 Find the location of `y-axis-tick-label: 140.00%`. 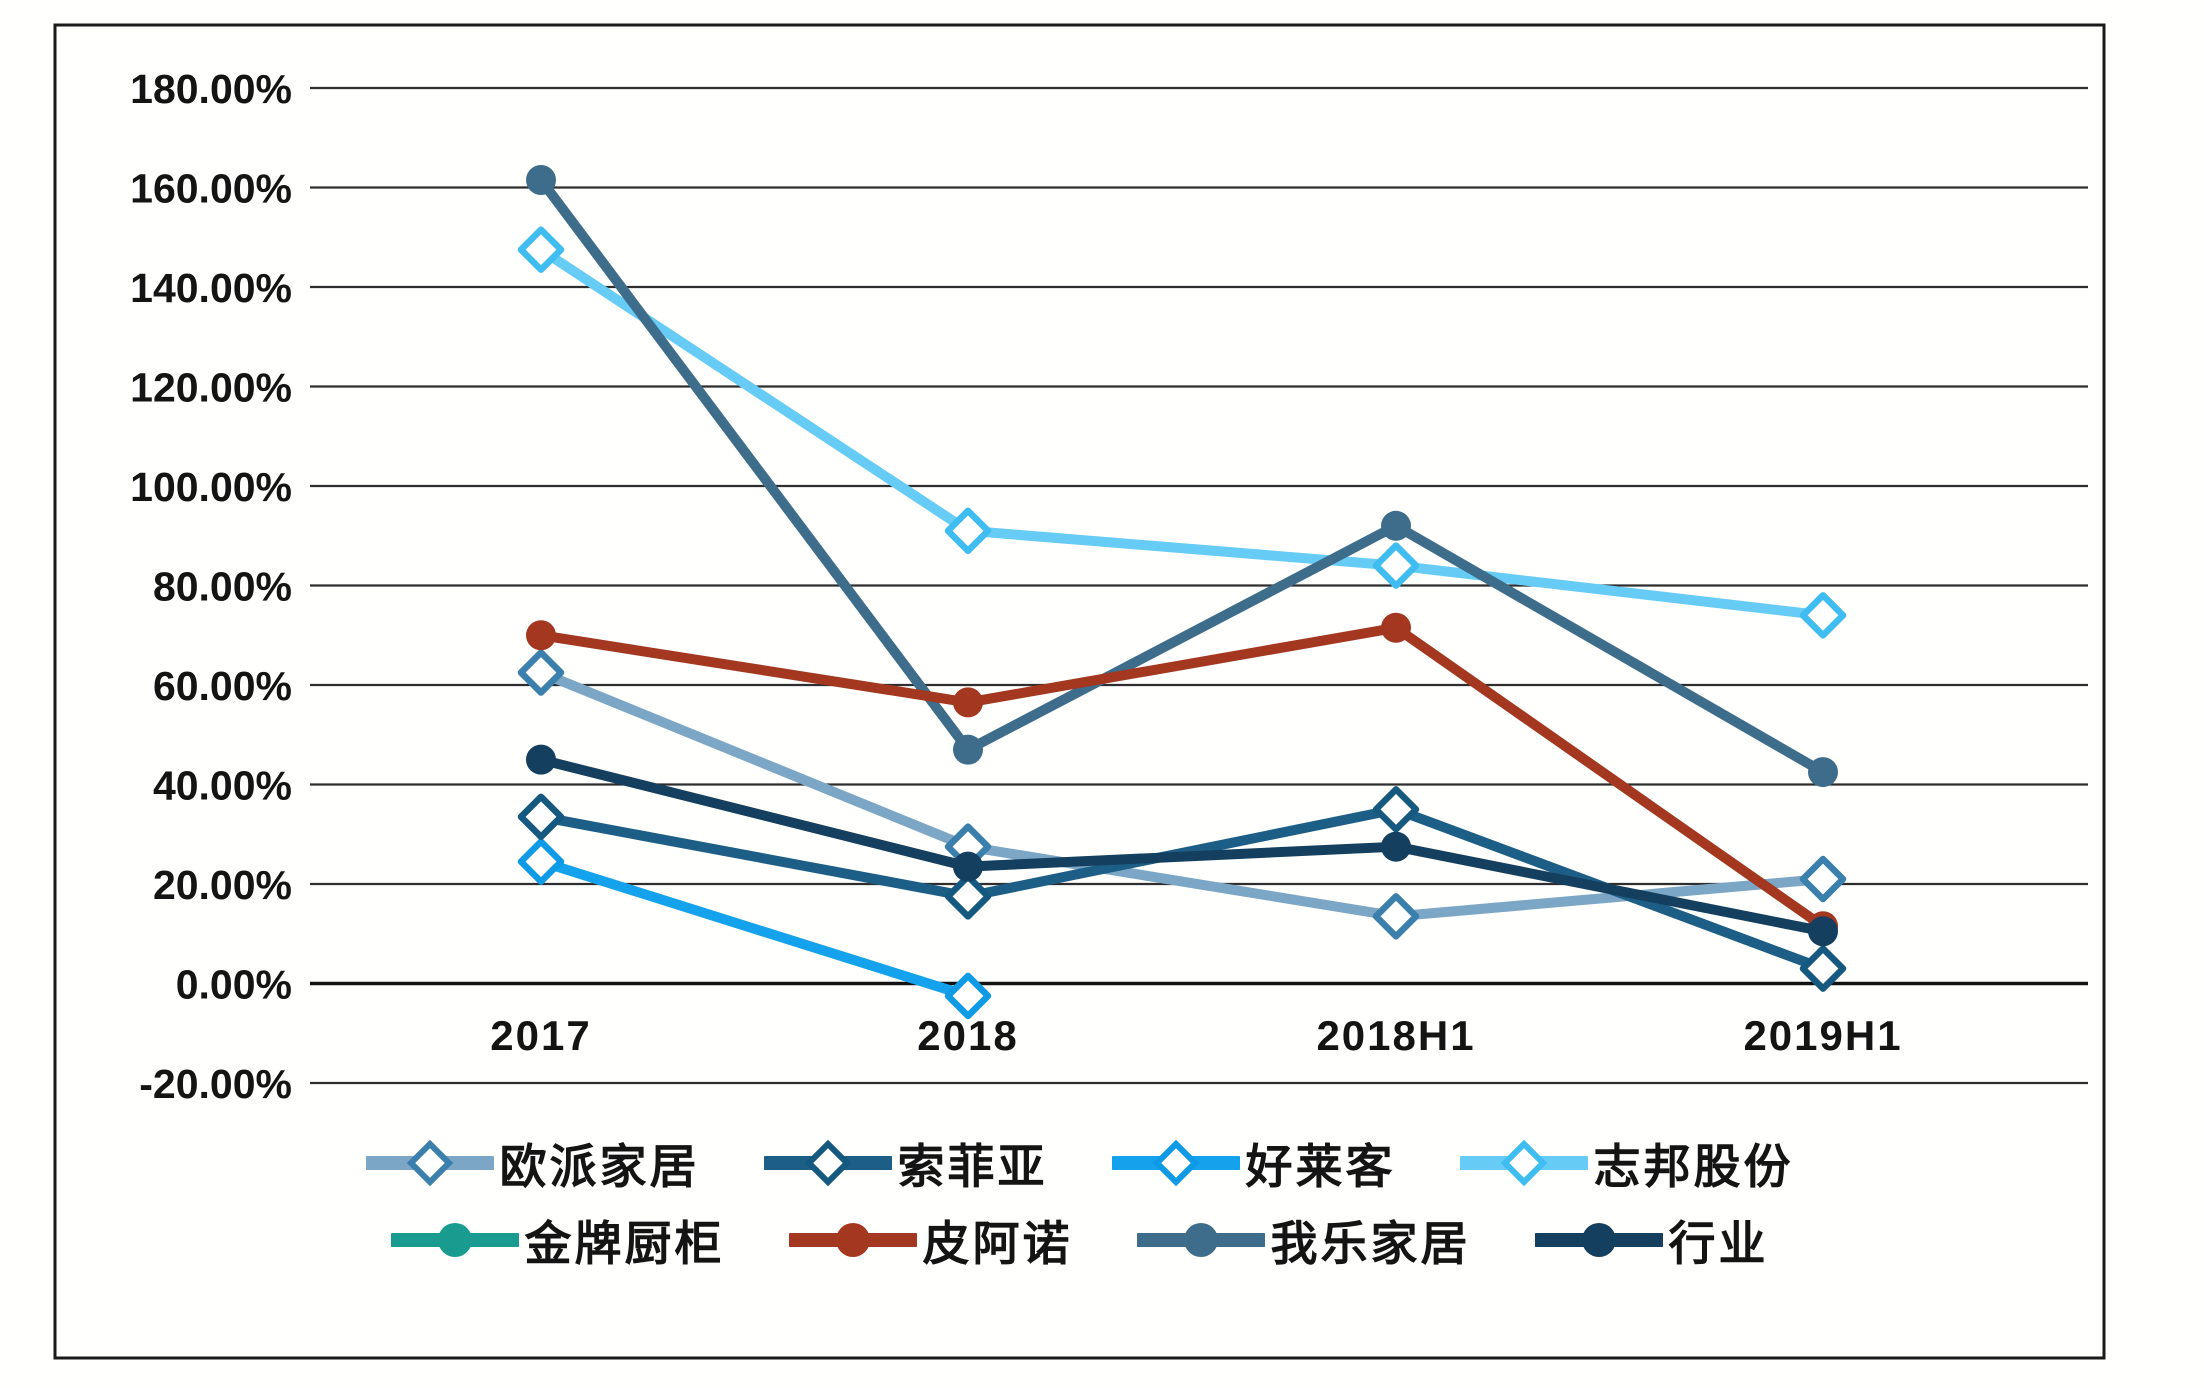

y-axis-tick-label: 140.00% is located at coordinates (211, 288).